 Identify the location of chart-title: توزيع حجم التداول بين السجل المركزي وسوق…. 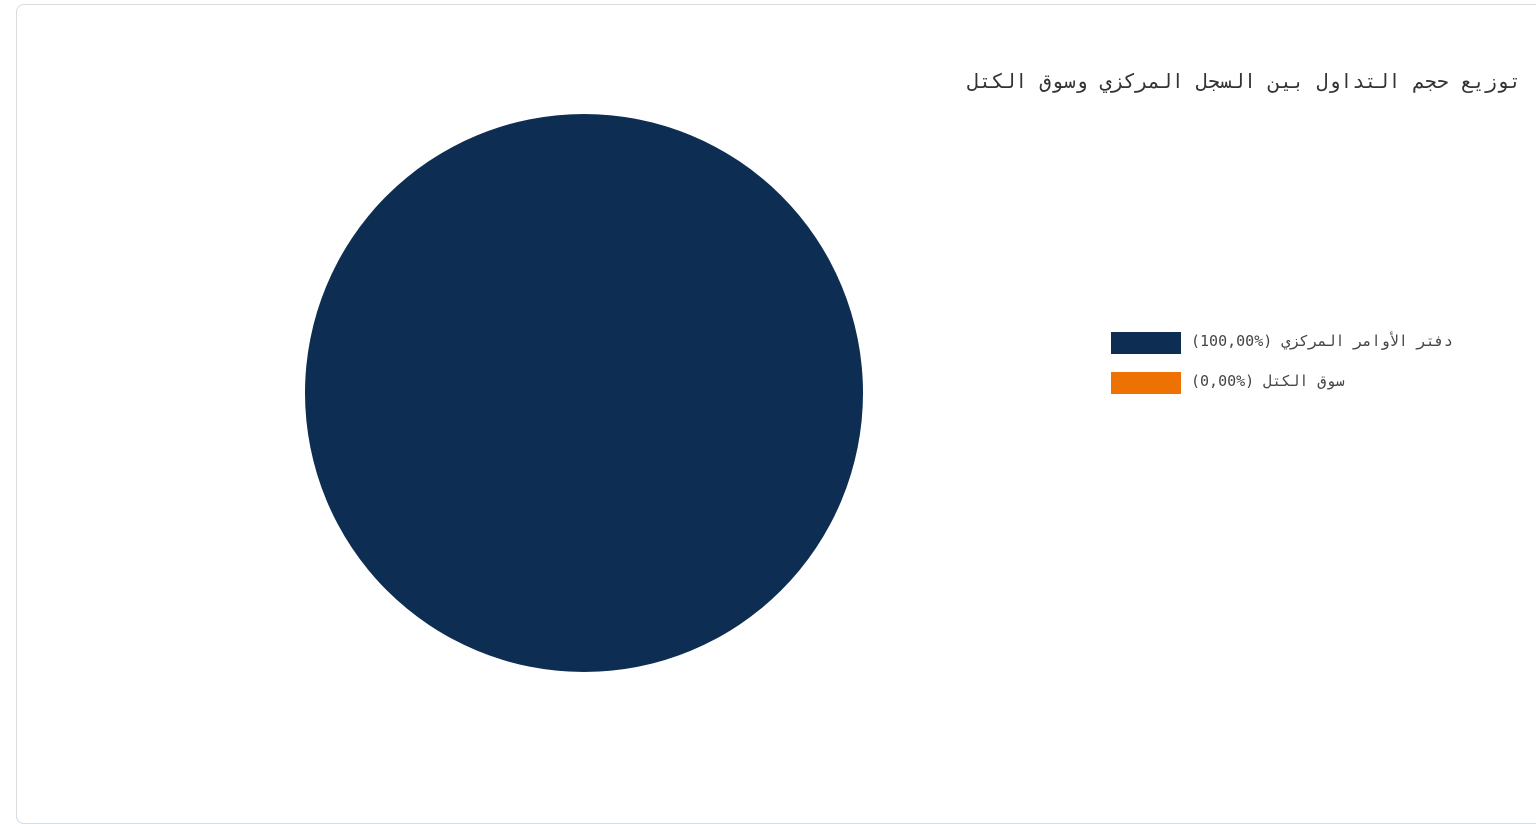
(1244, 81).